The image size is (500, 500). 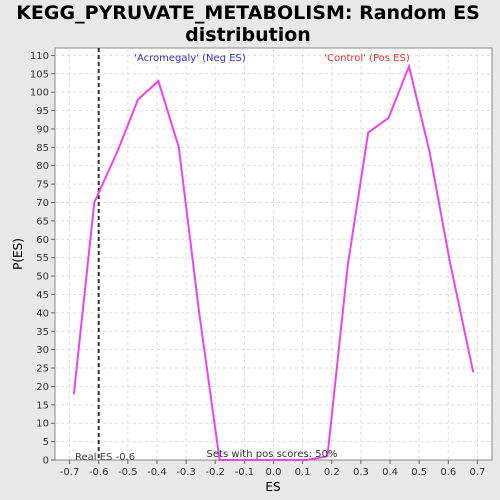 I want to click on y-tick-label: 100, so click(x=39, y=93).